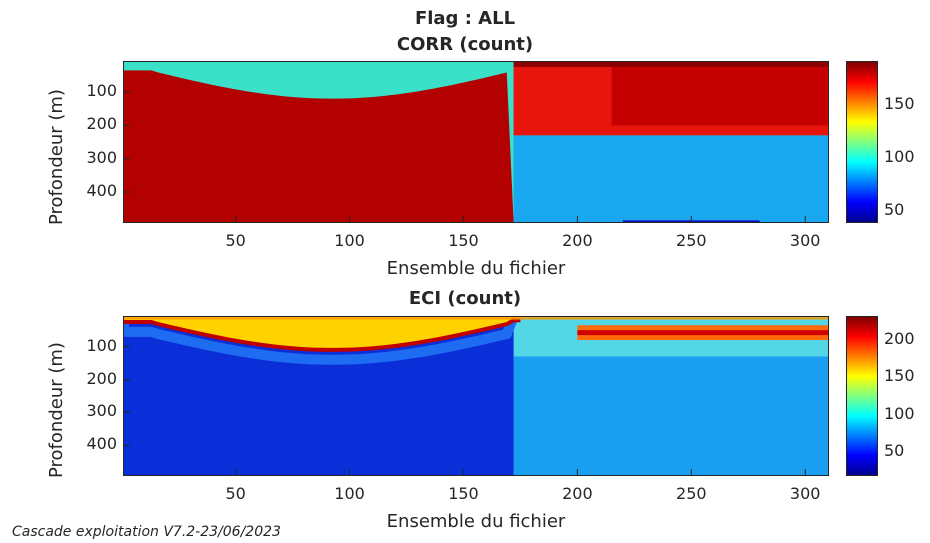 This screenshot has height=543, width=930. Describe the element at coordinates (465, 298) in the screenshot. I see `plot2-title: ECI (count)` at that location.